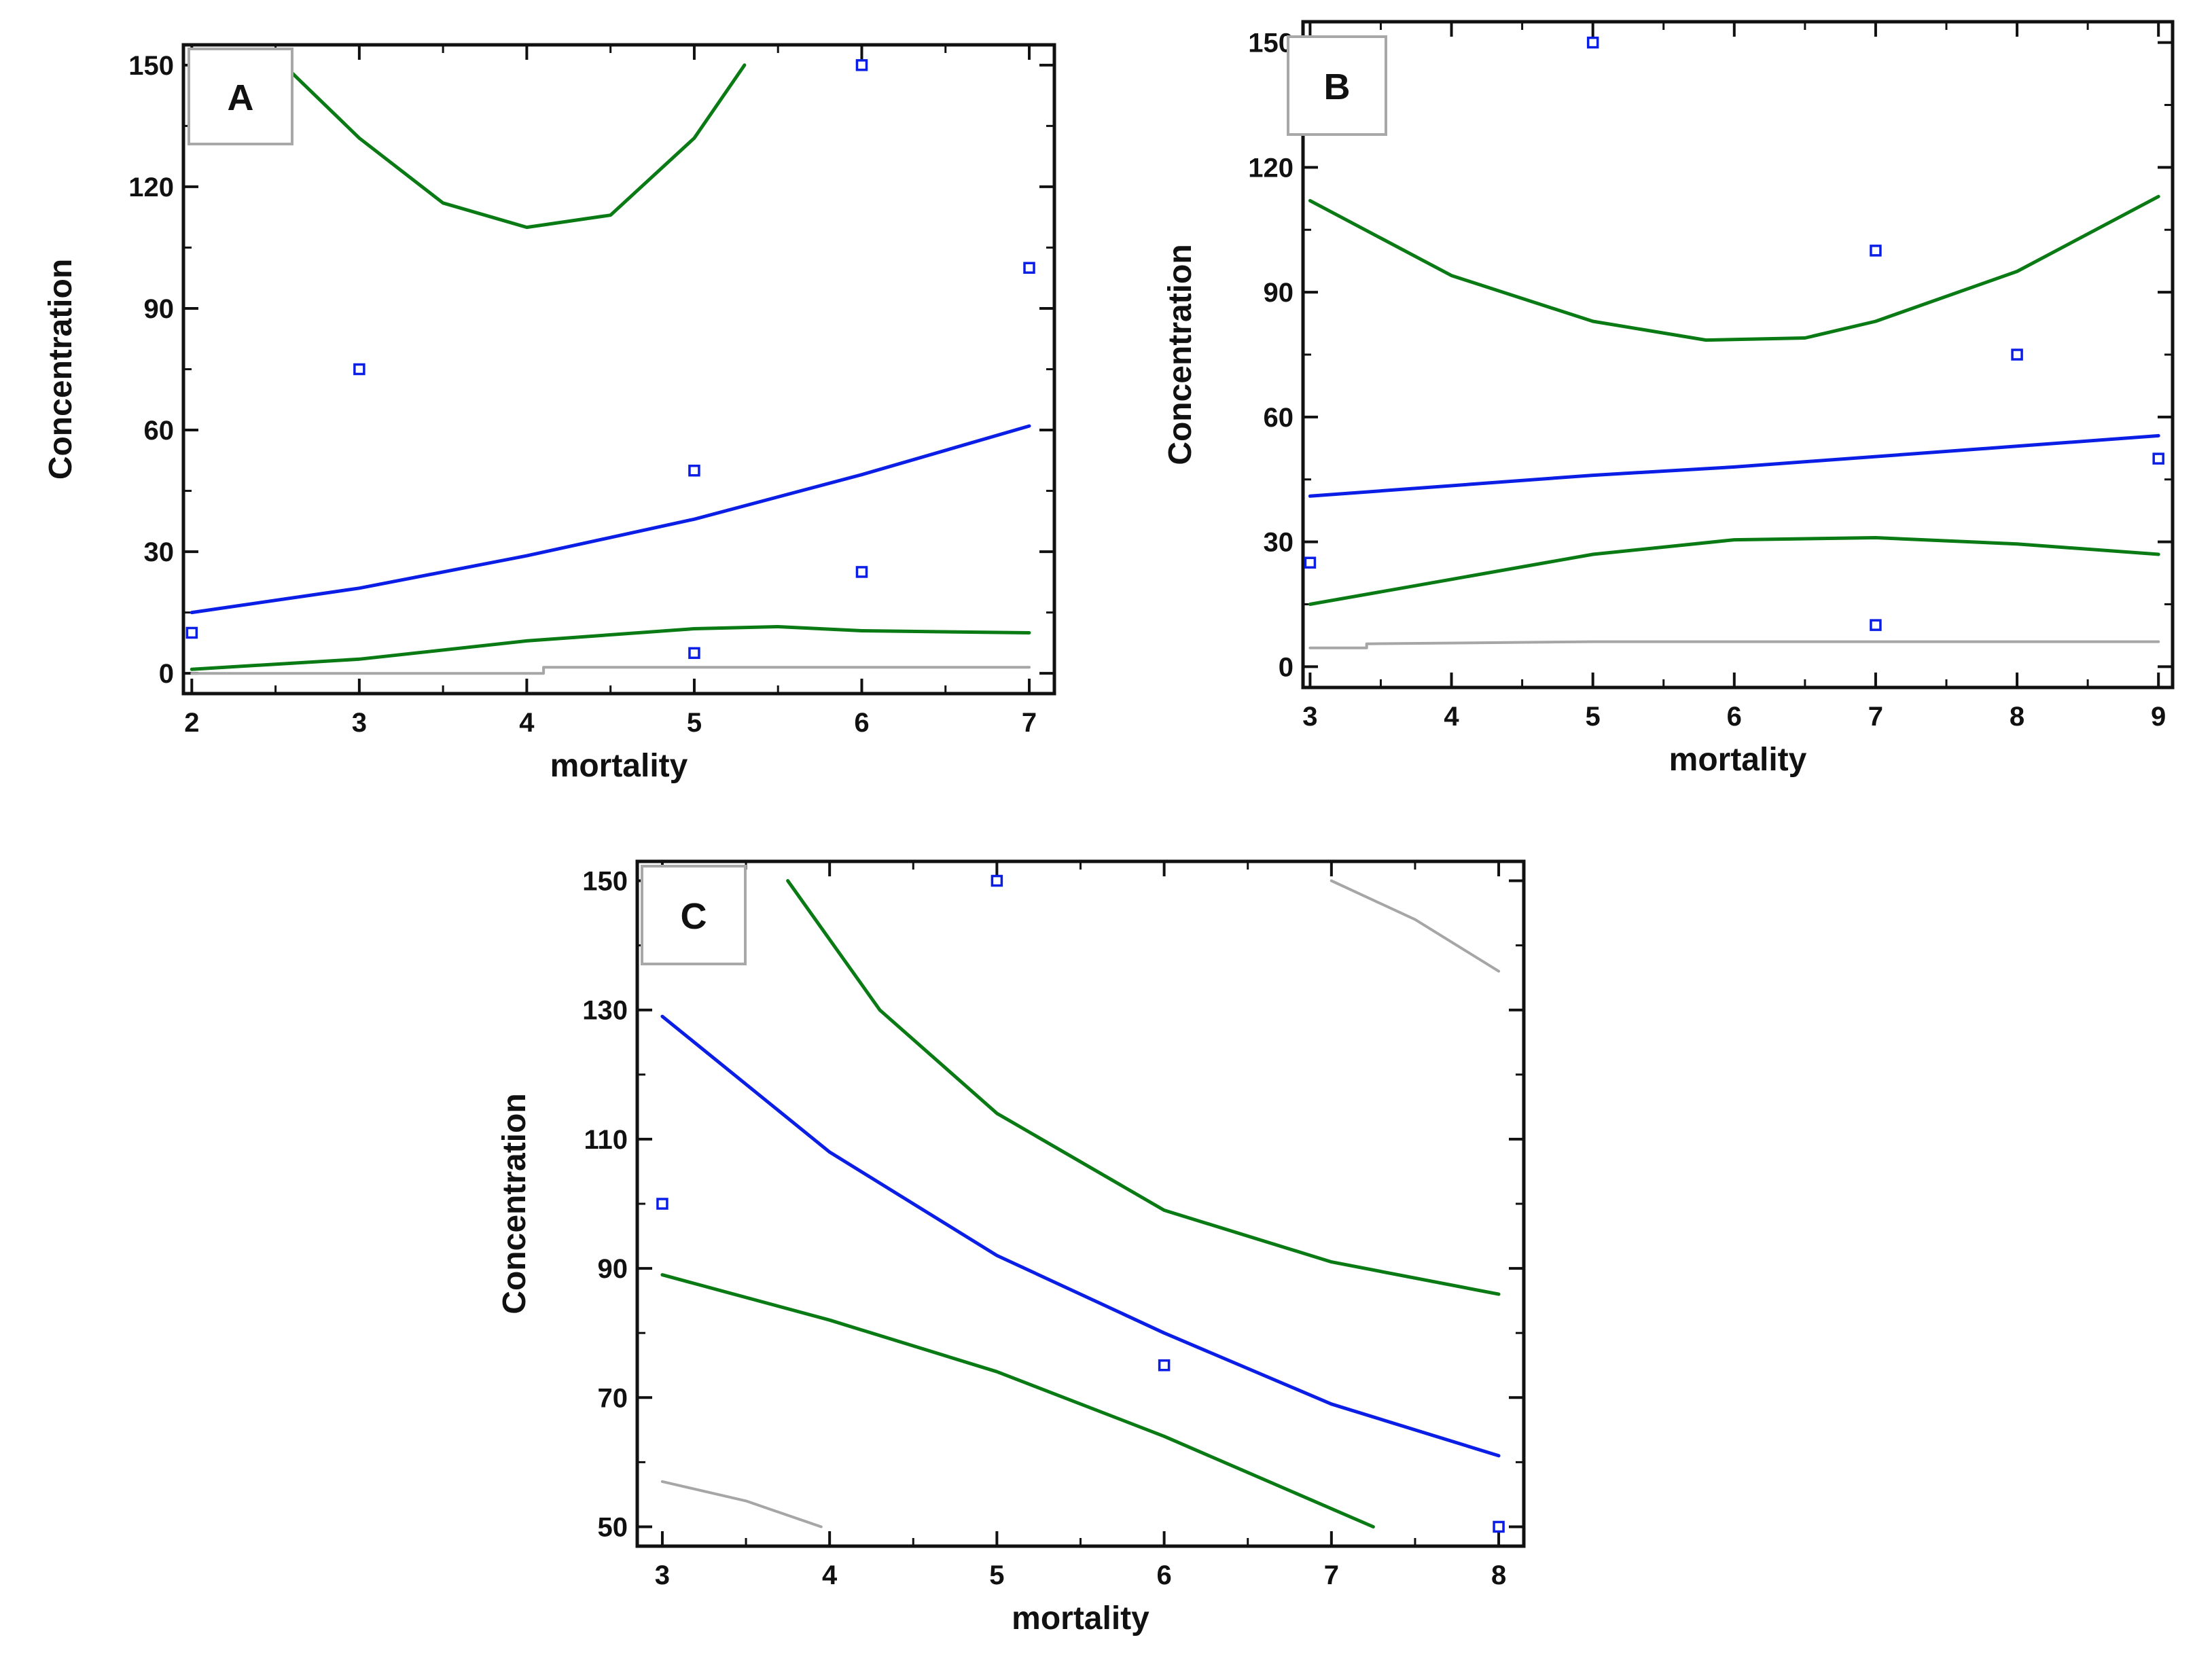 This screenshot has width=2212, height=1663. I want to click on curves-a, so click(610, 369).